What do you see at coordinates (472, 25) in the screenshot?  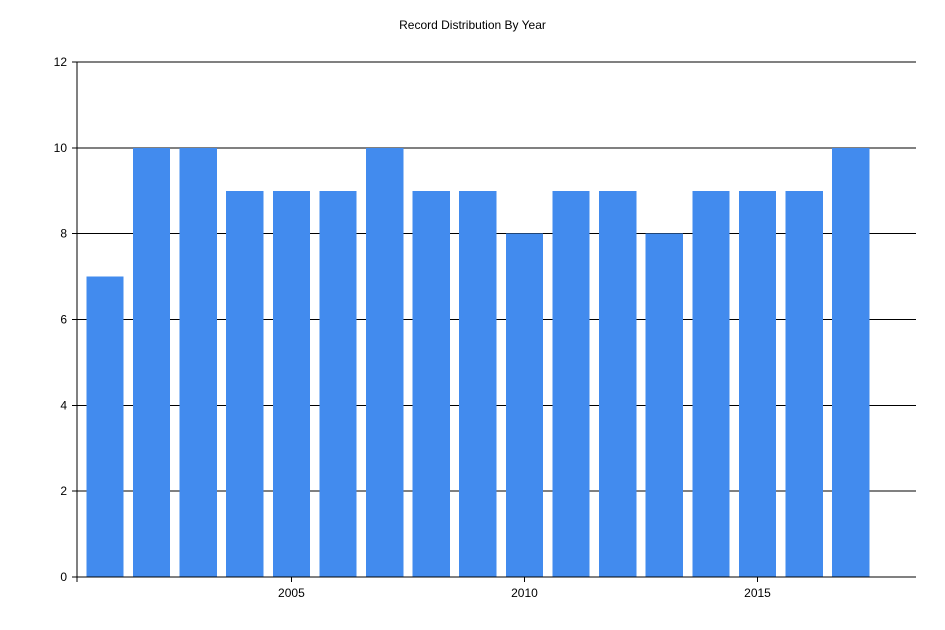 I see `chart-title: Record Distribution By Year` at bounding box center [472, 25].